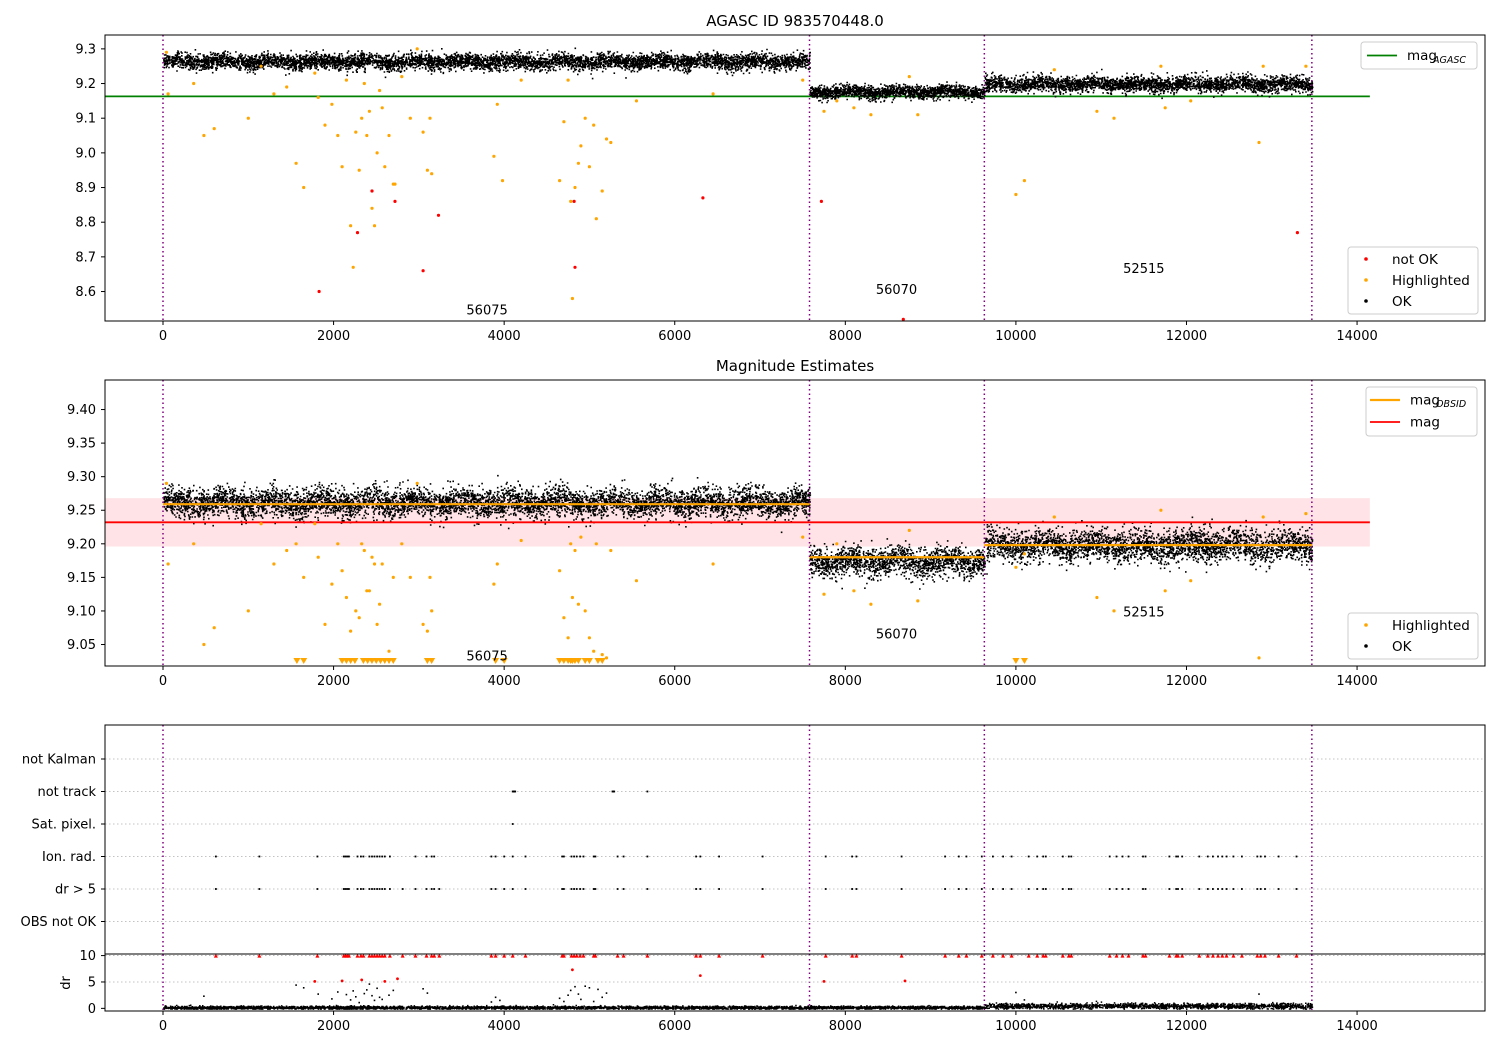 The height and width of the screenshot is (1050, 1500). Describe the element at coordinates (896, 634) in the screenshot. I see `obsid-label-56070: 56070` at that location.